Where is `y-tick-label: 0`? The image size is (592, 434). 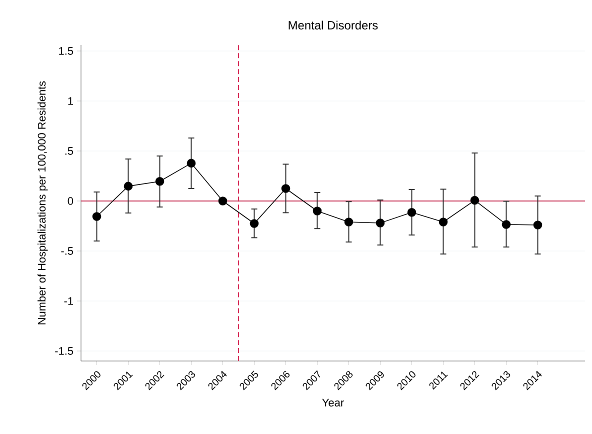 y-tick-label: 0 is located at coordinates (71, 201).